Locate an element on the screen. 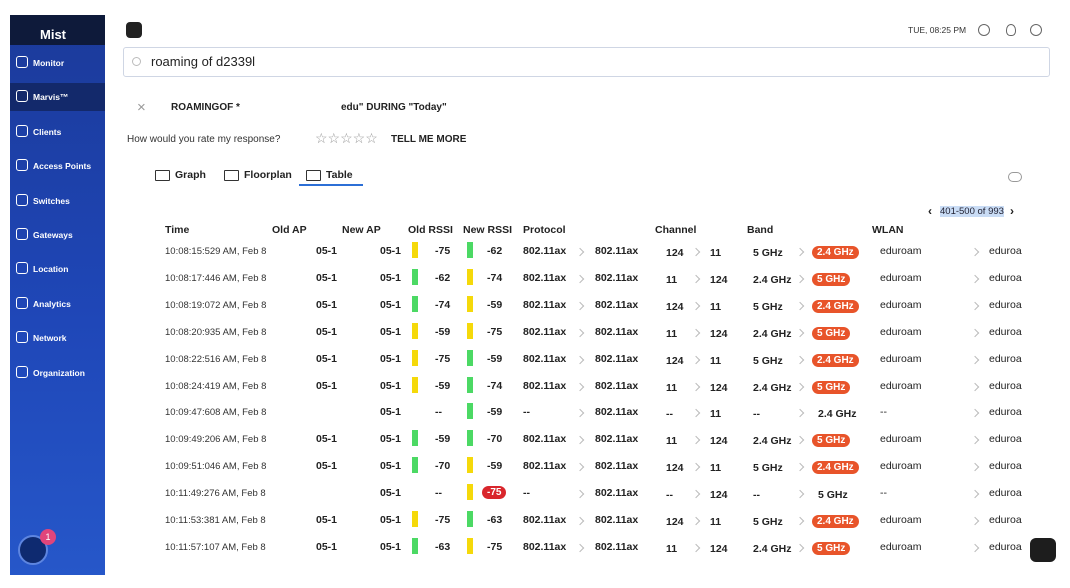  next-page: › is located at coordinates (1012, 211).